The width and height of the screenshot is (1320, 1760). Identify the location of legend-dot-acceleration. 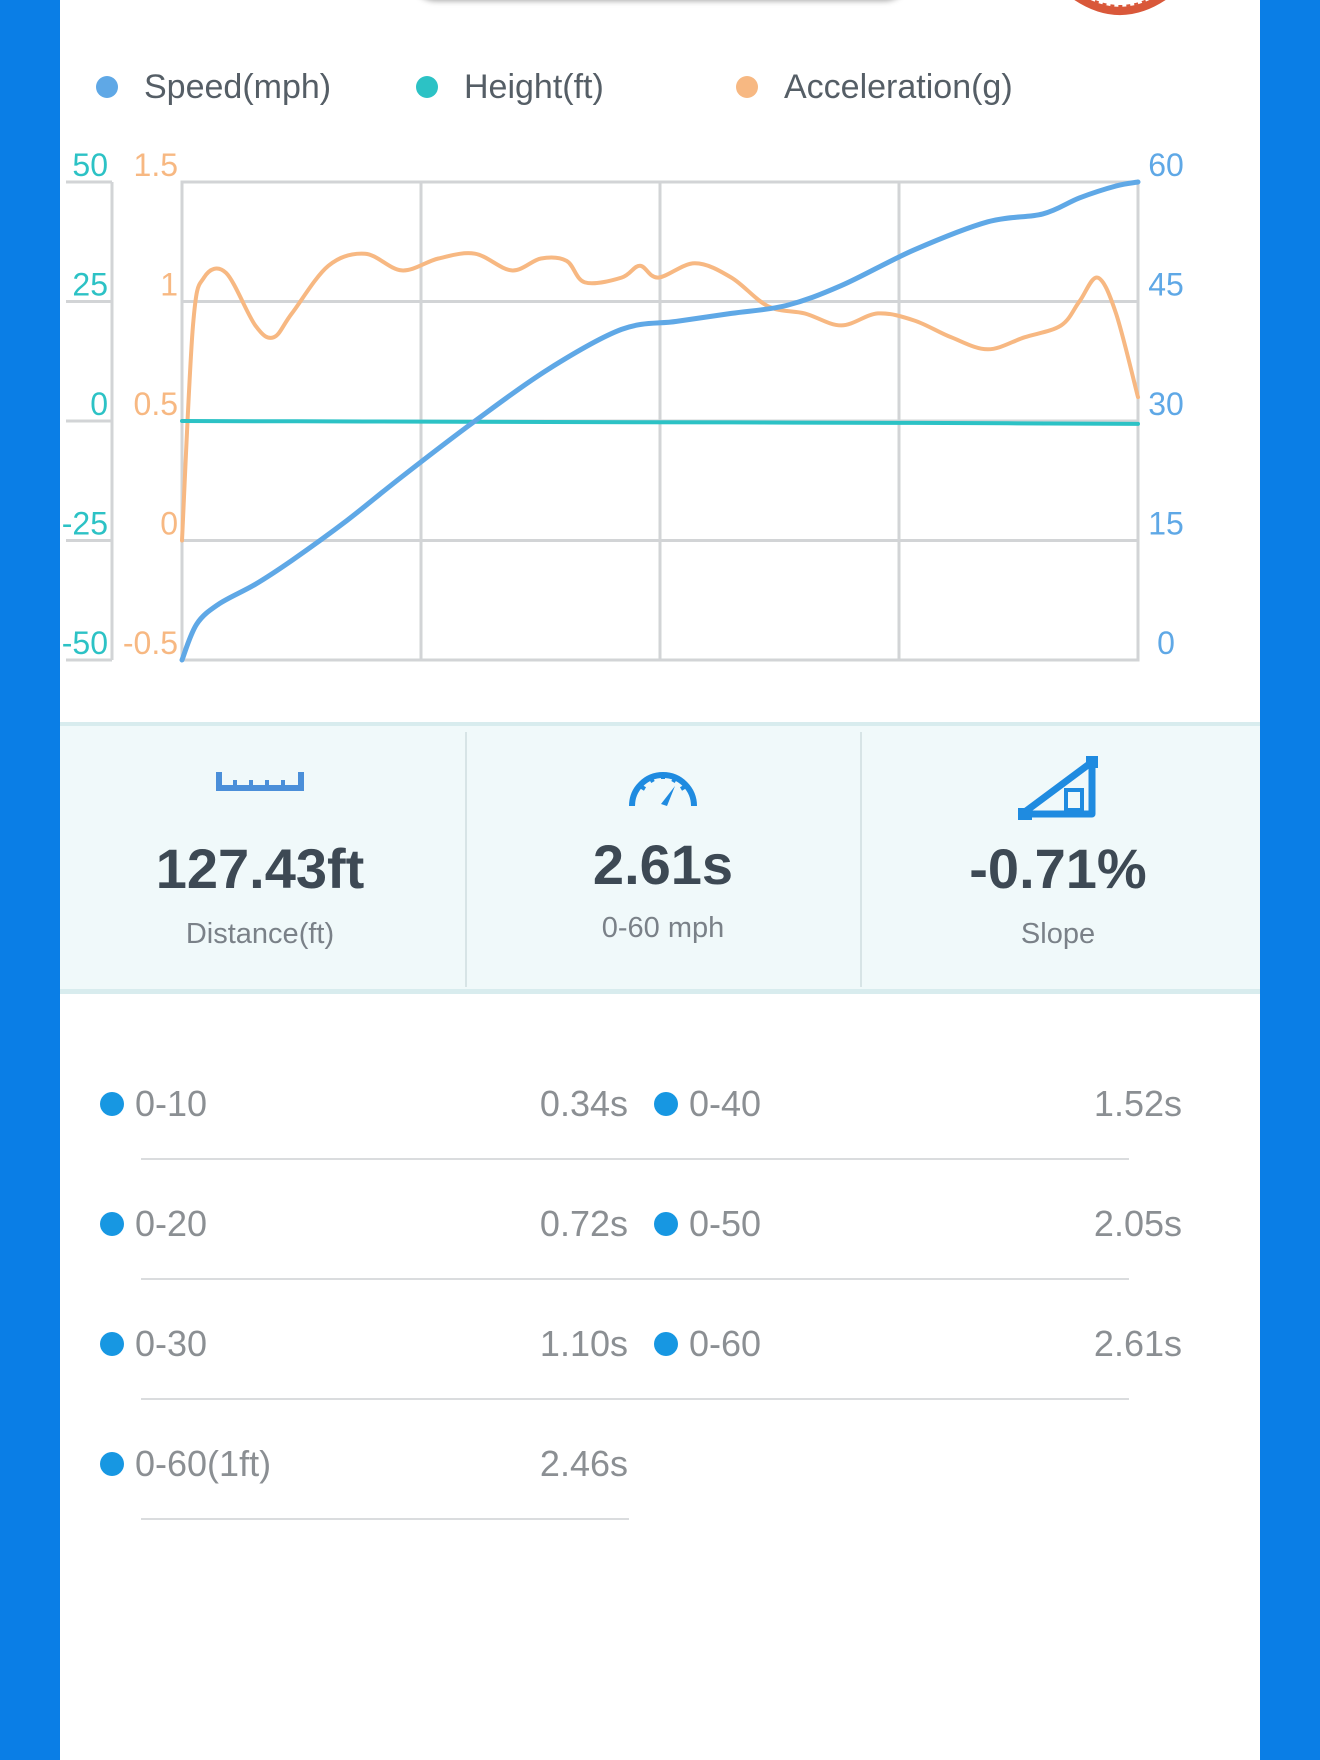
(747, 87).